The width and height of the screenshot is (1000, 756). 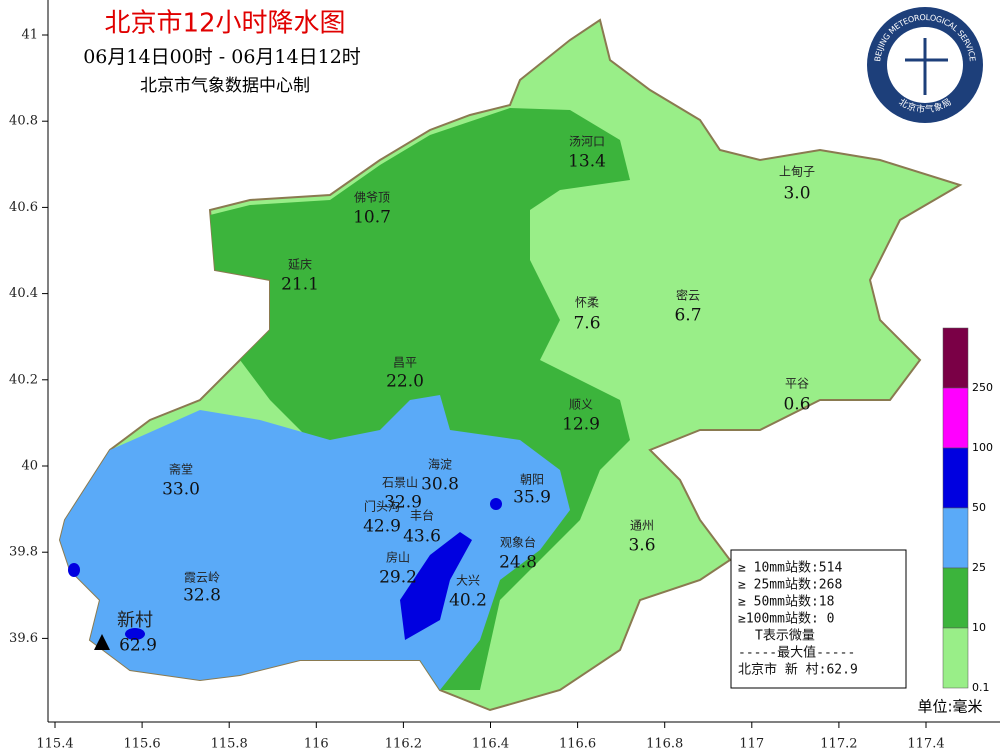 What do you see at coordinates (925, 65) in the screenshot?
I see `logo: BEIJING METEOROLOGICAL SERVICE 北京市气象局` at bounding box center [925, 65].